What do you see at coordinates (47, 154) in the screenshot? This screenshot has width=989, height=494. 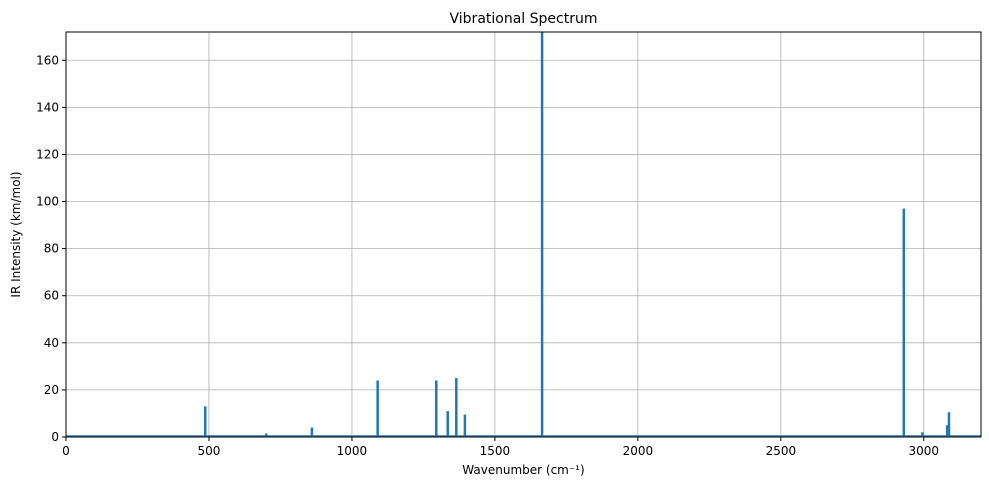 I see `y-tick-label: 120` at bounding box center [47, 154].